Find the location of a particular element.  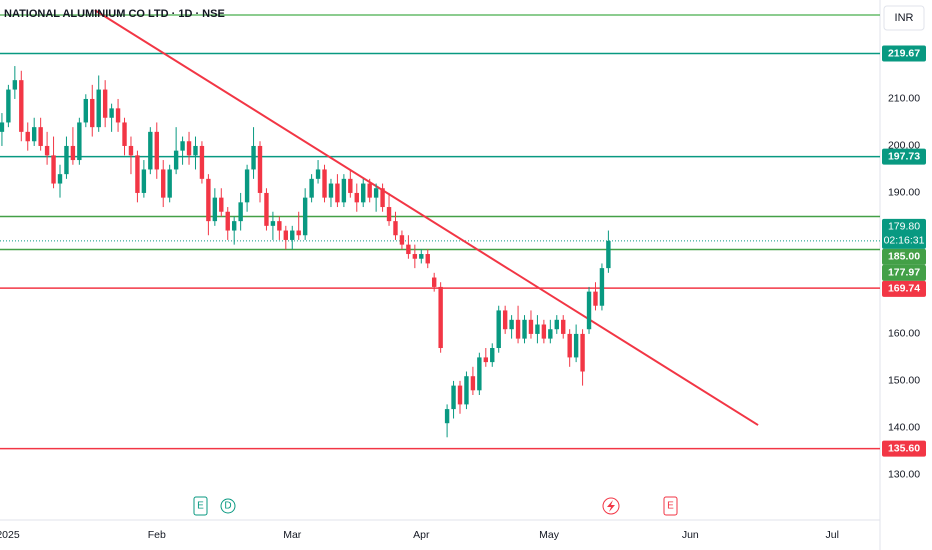

y-tick-label: 210.00 is located at coordinates (904, 99).